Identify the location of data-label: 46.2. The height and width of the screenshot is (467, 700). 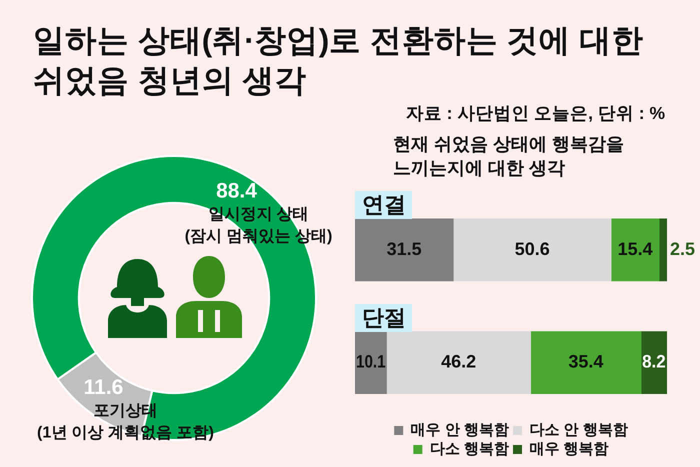
(458, 362).